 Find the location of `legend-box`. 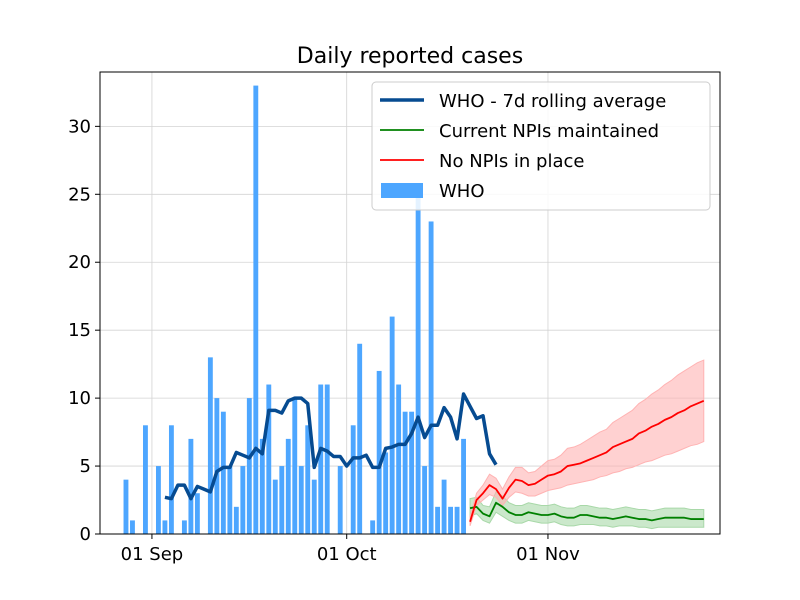

legend-box is located at coordinates (541, 146).